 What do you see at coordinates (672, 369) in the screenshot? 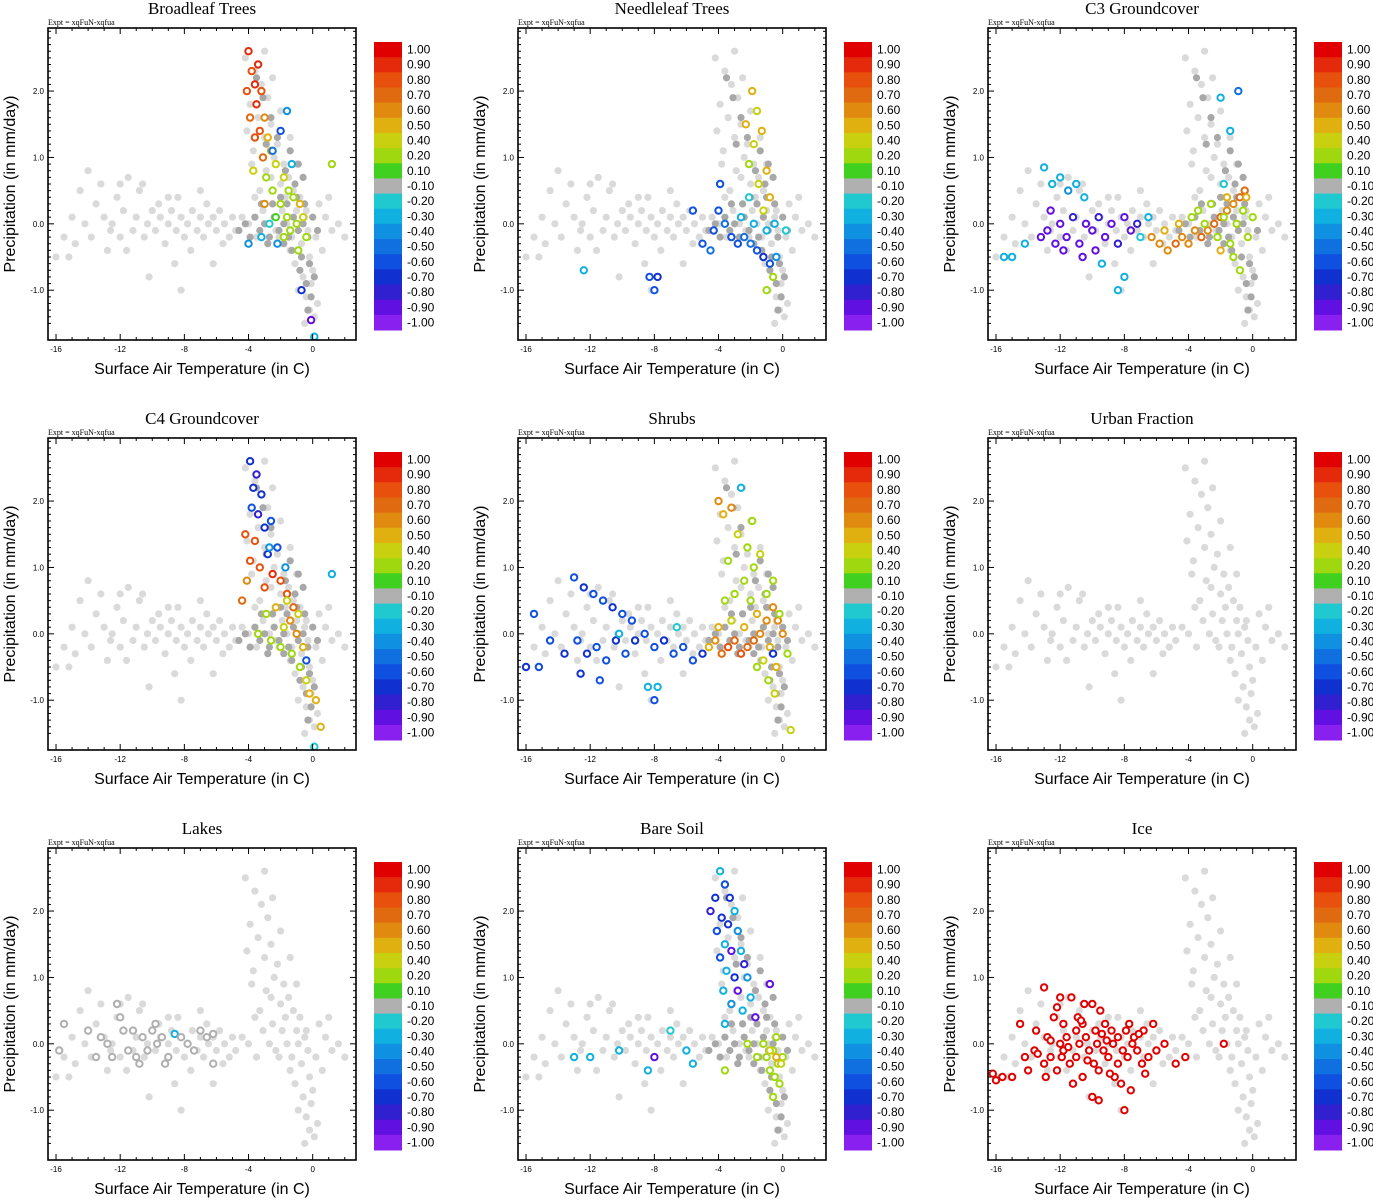
I see `x-axis-label: Surface Air Temperature (in C)` at bounding box center [672, 369].